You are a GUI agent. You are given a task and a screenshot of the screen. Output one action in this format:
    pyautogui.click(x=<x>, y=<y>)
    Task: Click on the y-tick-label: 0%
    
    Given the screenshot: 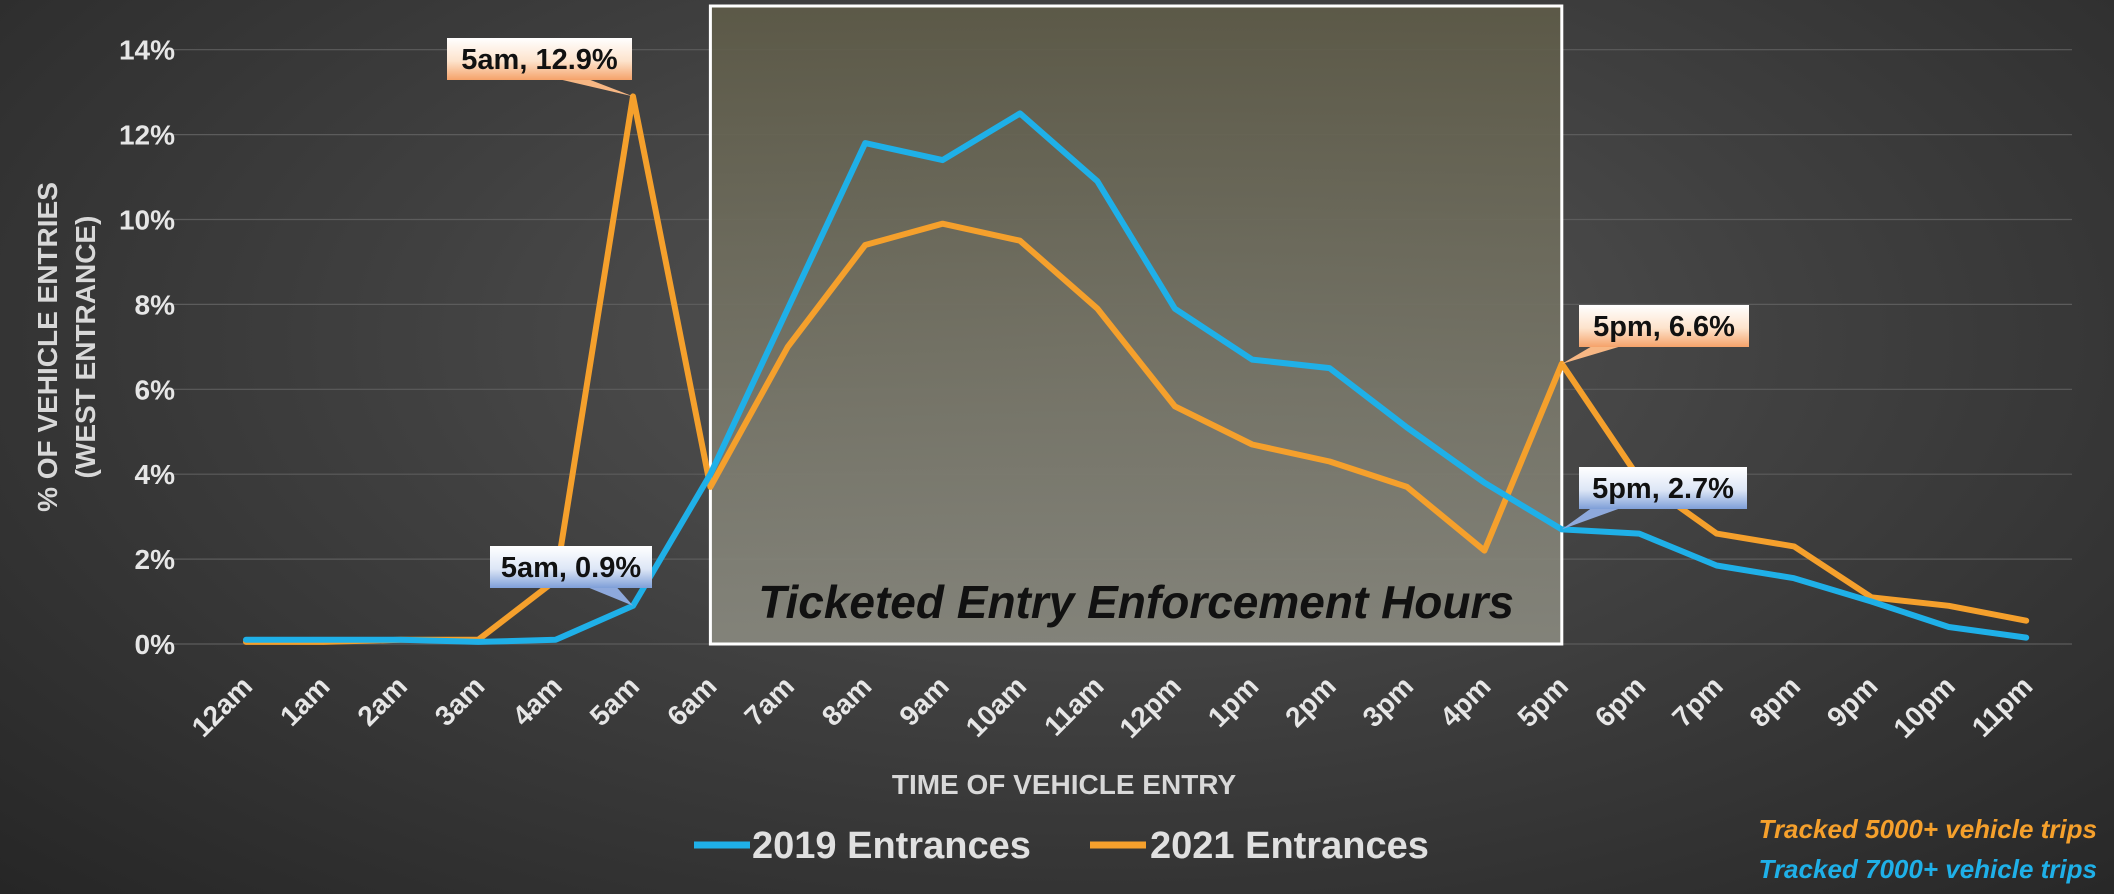 What is the action you would take?
    pyautogui.click(x=155, y=644)
    